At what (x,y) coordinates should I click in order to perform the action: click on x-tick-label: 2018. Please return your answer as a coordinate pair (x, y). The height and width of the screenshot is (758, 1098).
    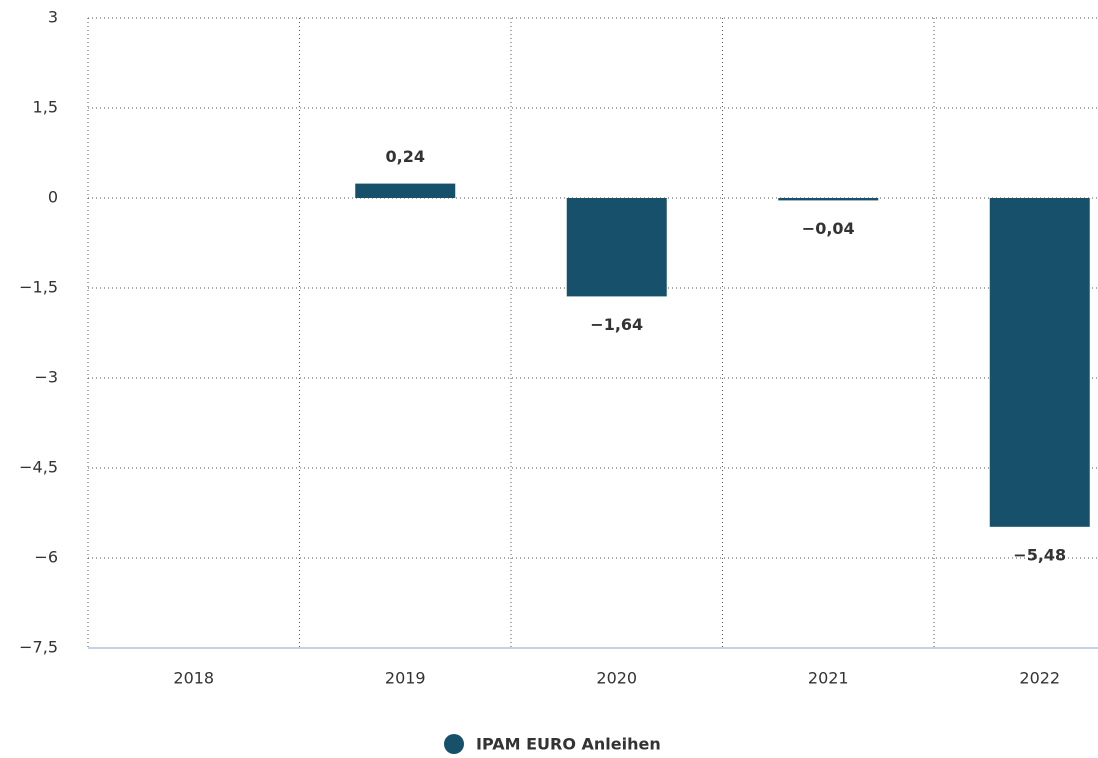
    Looking at the image, I should click on (193, 678).